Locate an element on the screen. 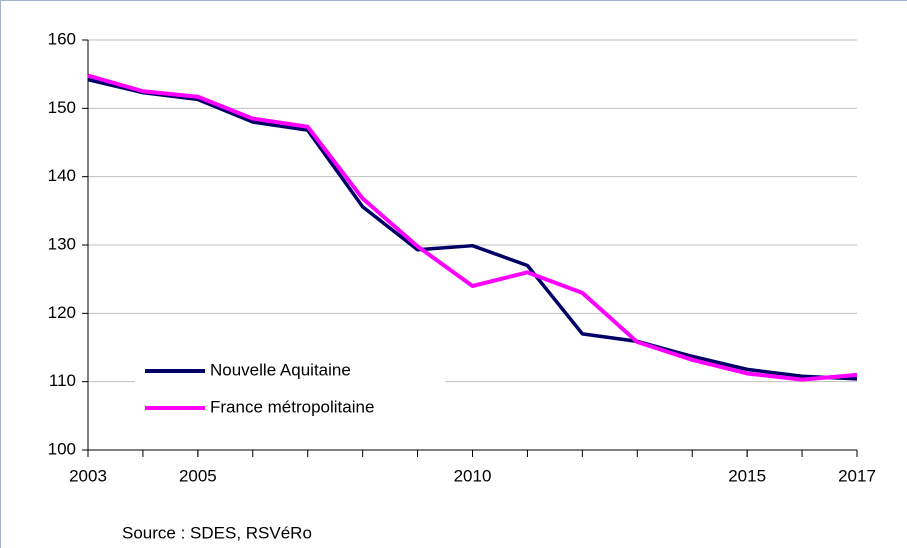 The width and height of the screenshot is (907, 548). y-tick-label: 150 is located at coordinates (62, 107).